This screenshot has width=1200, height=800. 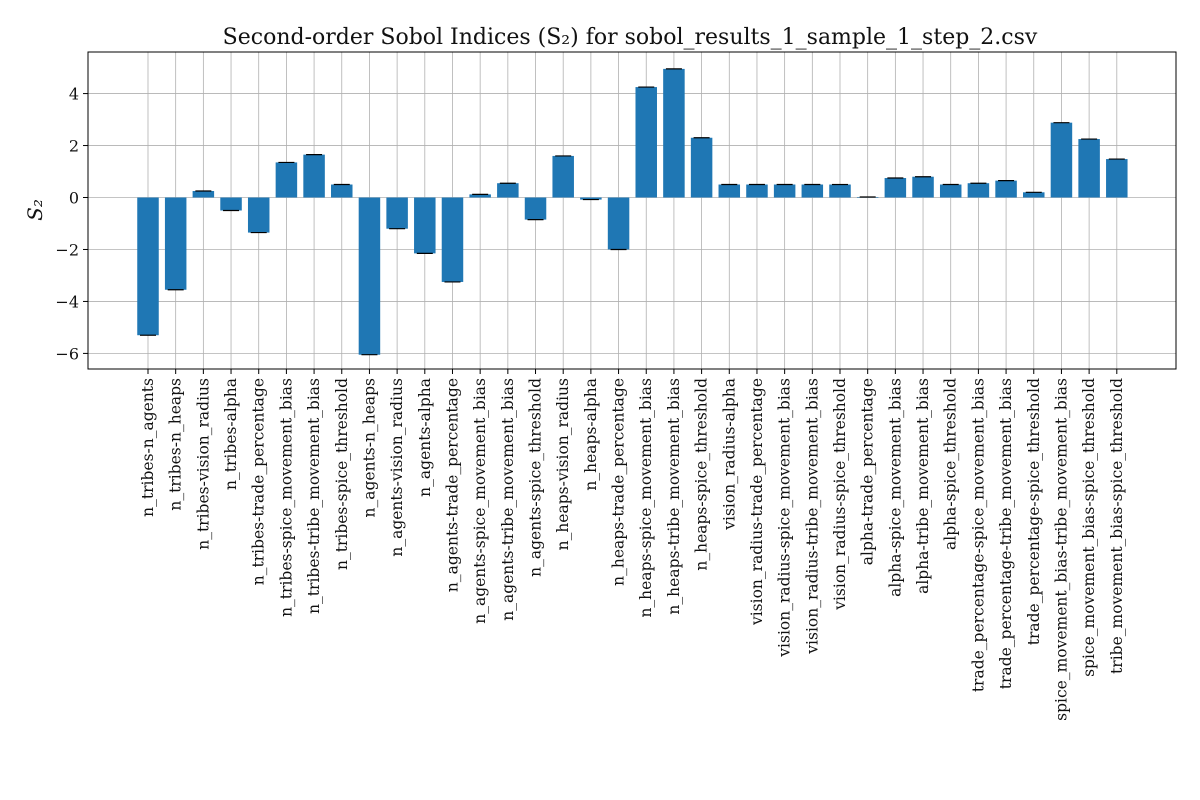 I want to click on x-tick-label: alpha-spice_threshold, so click(x=951, y=464).